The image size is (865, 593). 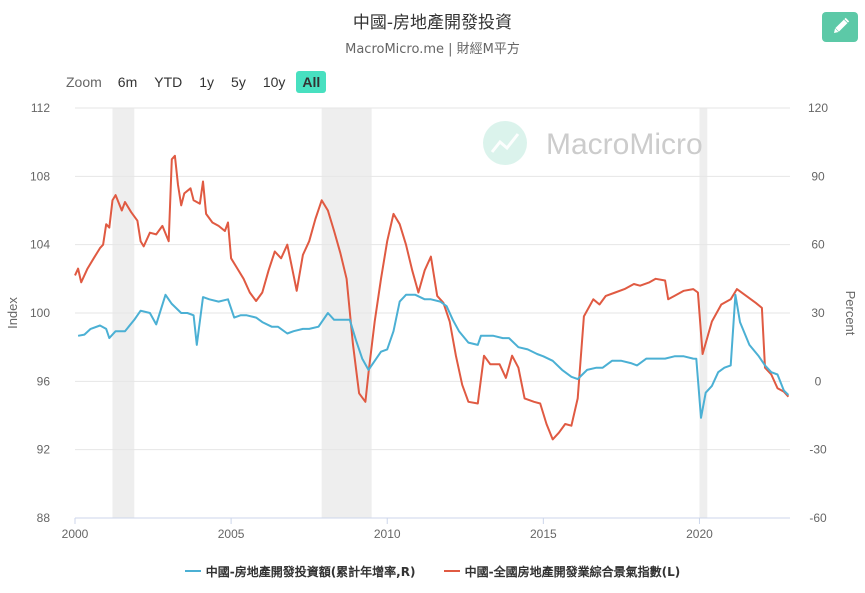 What do you see at coordinates (44, 381) in the screenshot?
I see `y-left-tick-label: 96` at bounding box center [44, 381].